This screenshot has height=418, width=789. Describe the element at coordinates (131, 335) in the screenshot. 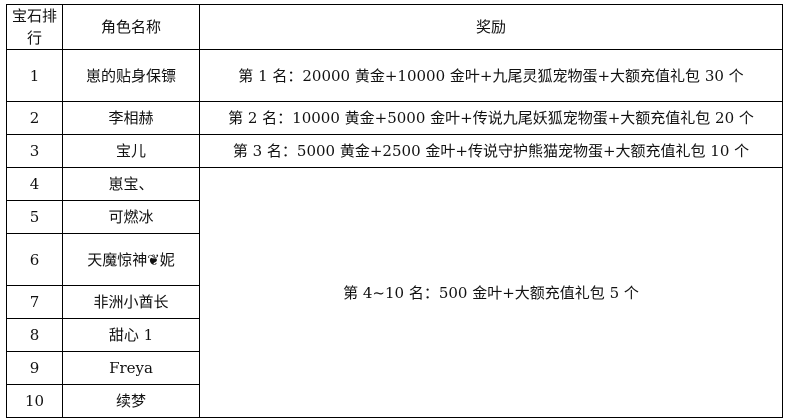

I see `name-cell: 甜心 1` at that location.